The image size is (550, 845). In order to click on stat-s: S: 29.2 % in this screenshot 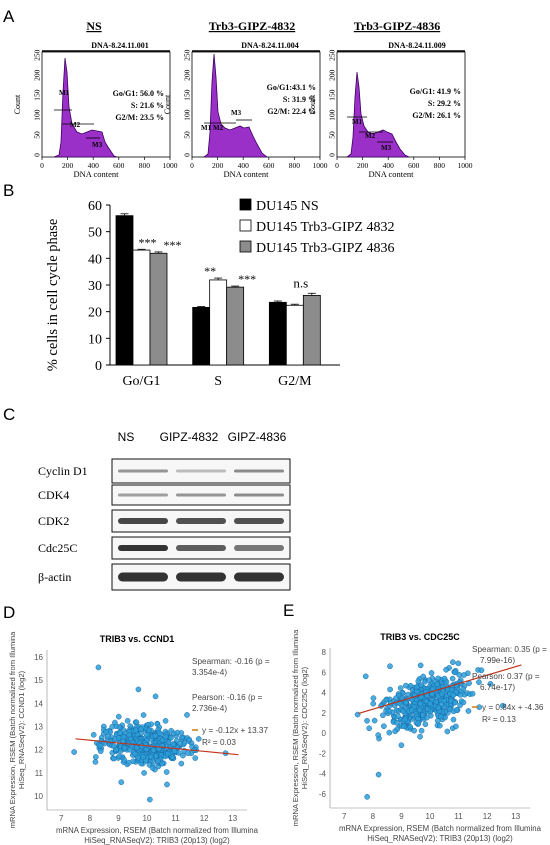, I will do `click(444, 103)`.